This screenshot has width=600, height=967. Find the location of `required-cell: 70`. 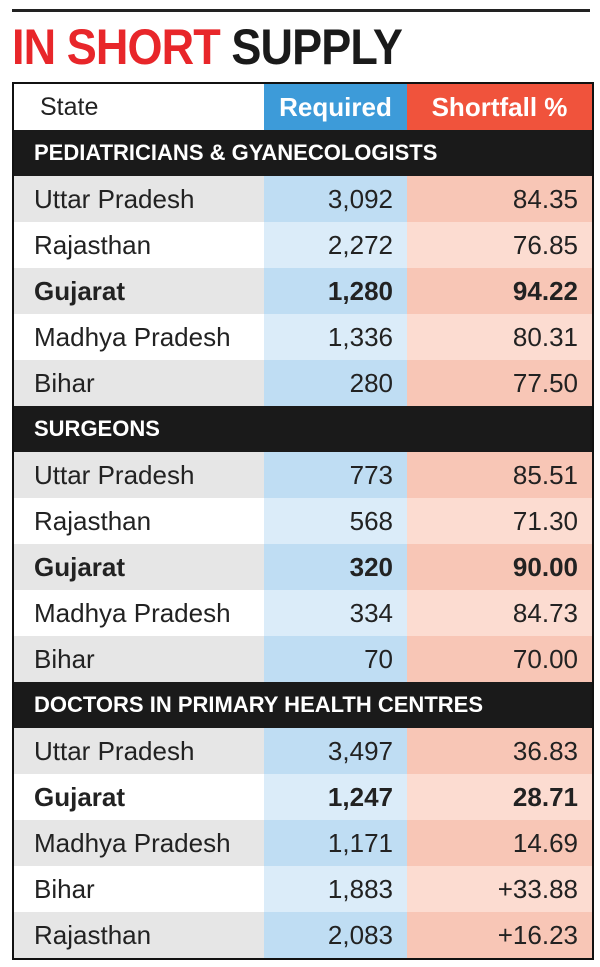

required-cell: 70 is located at coordinates (335, 659).